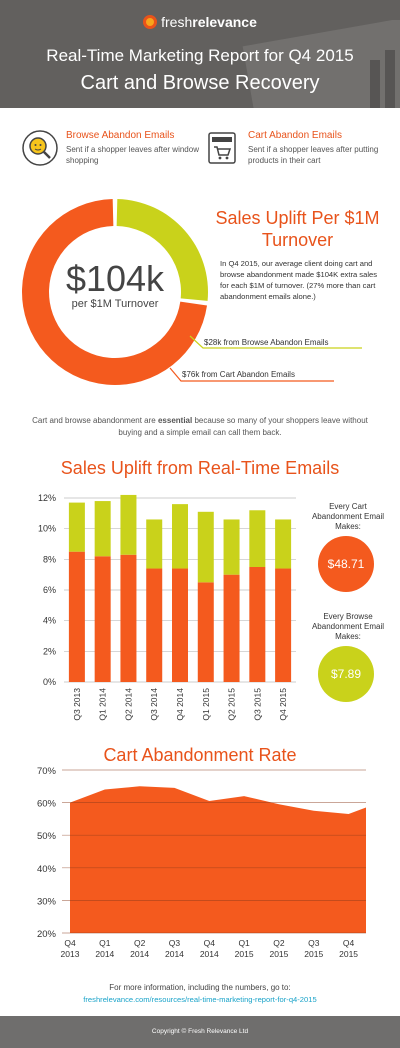  What do you see at coordinates (115, 278) in the screenshot?
I see `donut-big-number: $104k` at bounding box center [115, 278].